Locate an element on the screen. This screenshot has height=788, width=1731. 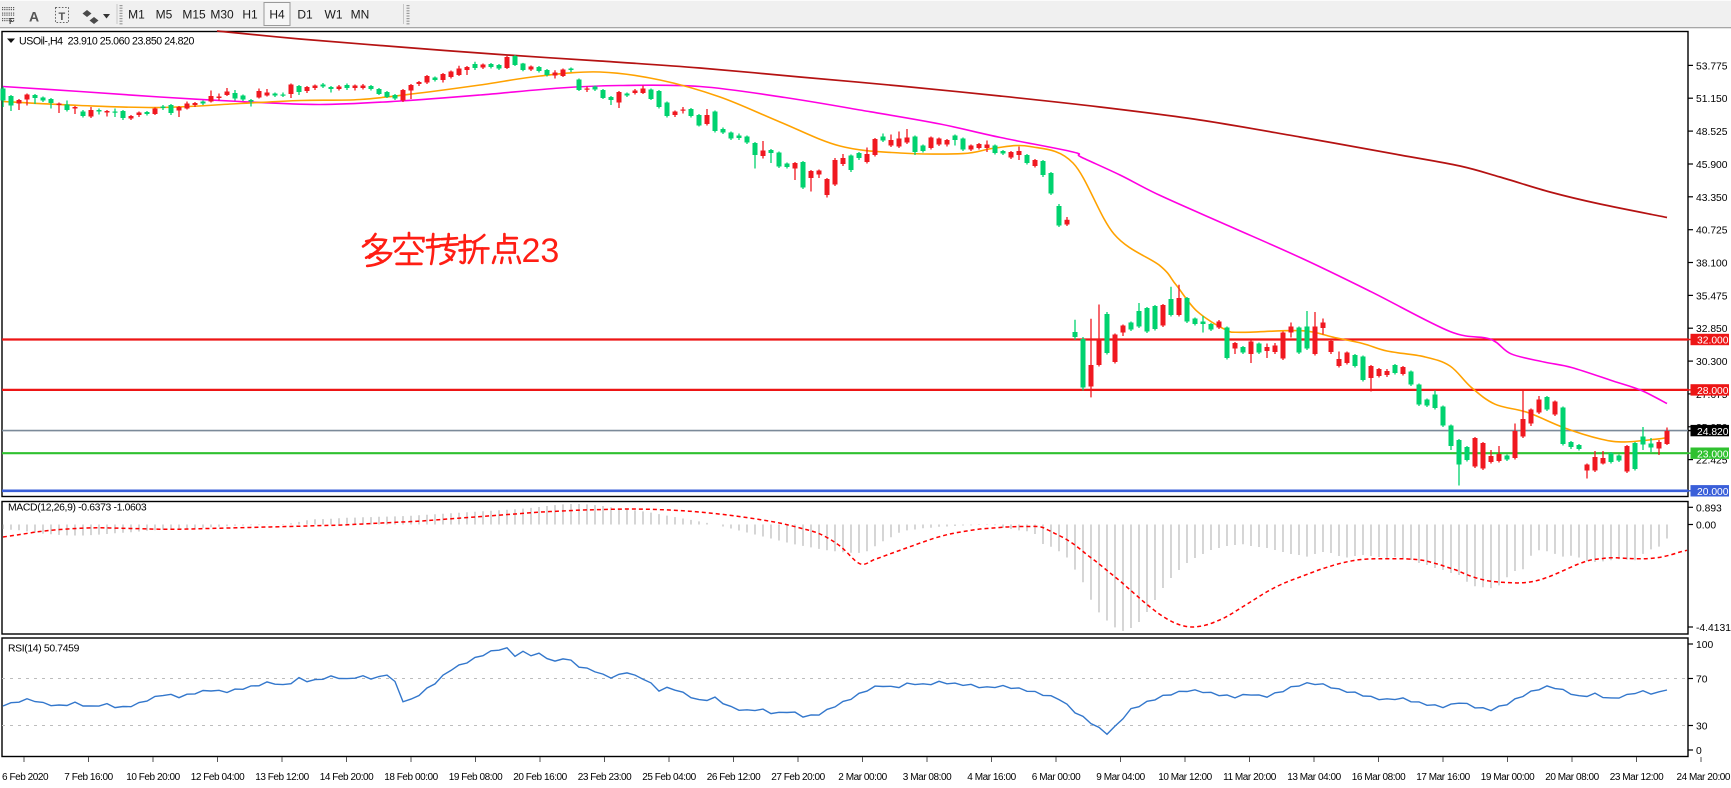
svg-text: 23 Mar 12:00 is located at coordinates (1637, 777).